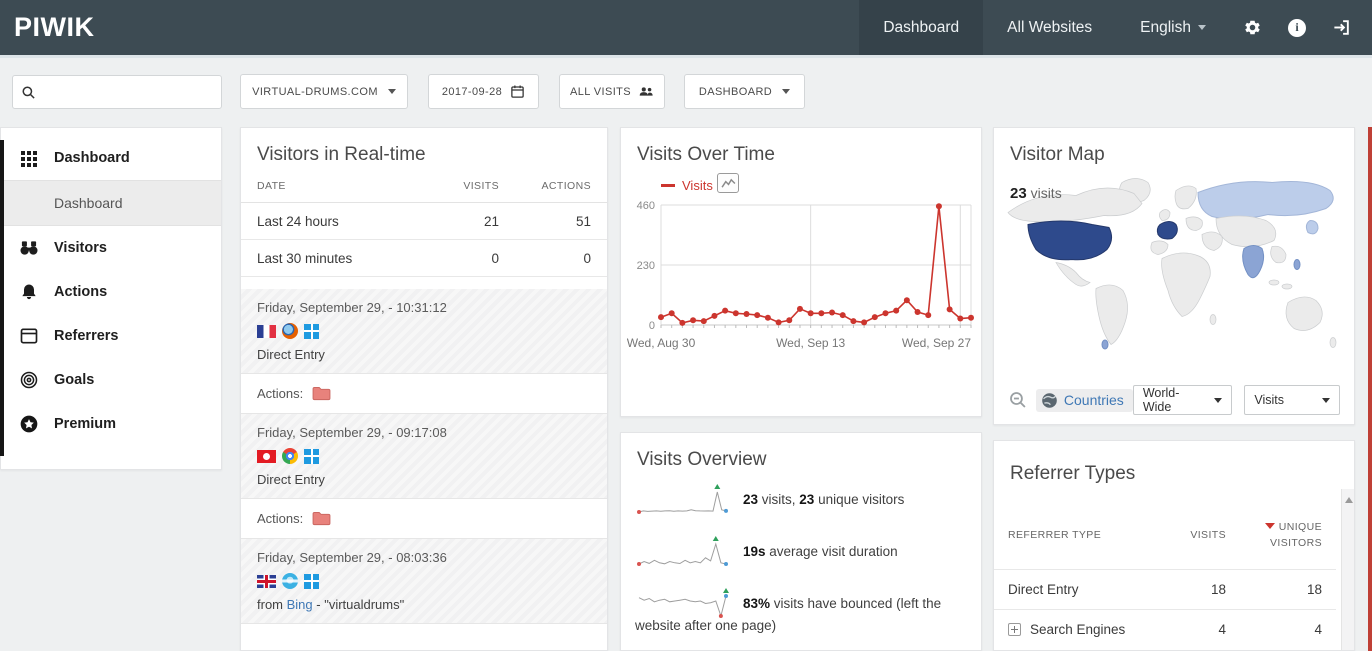 This screenshot has width=1372, height=651. Describe the element at coordinates (652, 326) in the screenshot. I see `svg-text: 0` at that location.